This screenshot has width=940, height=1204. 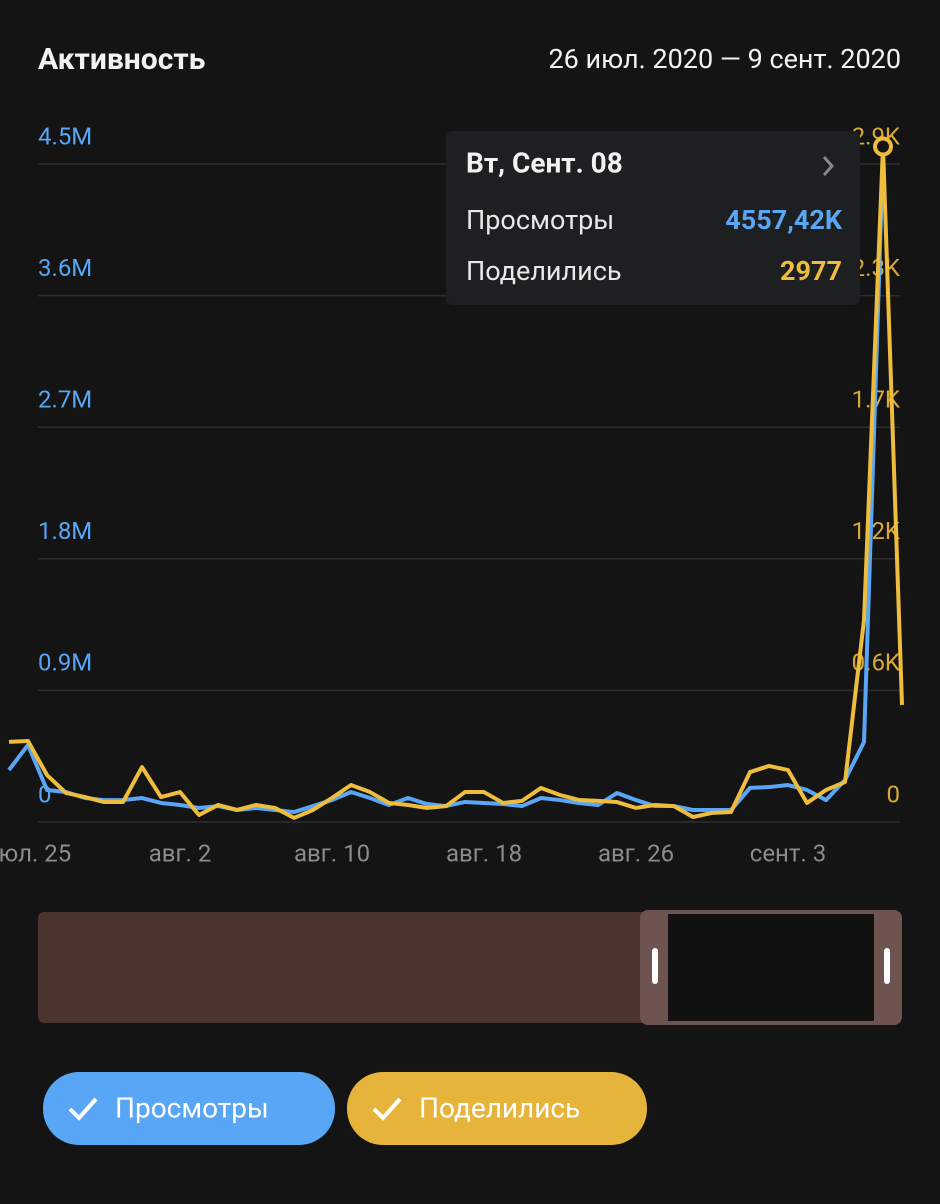 I want to click on y2-tick-label: 1.2K, so click(x=876, y=531).